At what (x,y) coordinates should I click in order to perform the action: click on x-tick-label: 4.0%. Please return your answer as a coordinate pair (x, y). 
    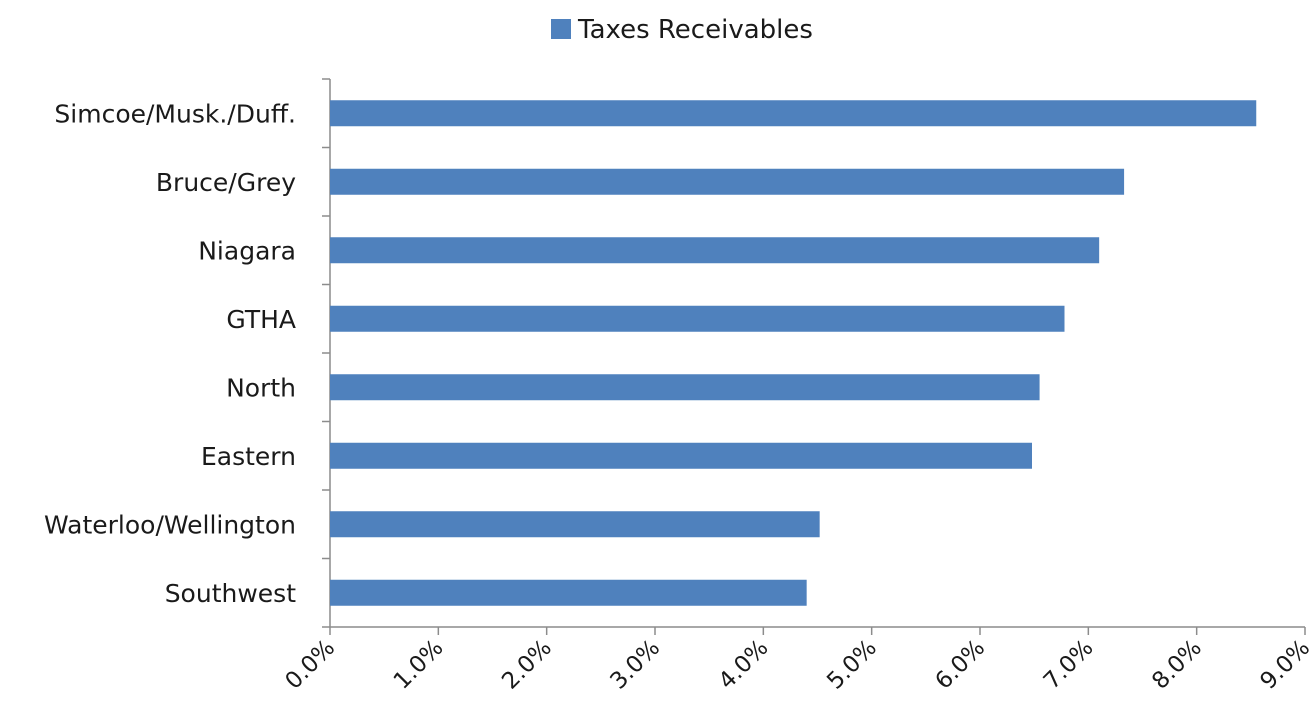
    Looking at the image, I should click on (744, 665).